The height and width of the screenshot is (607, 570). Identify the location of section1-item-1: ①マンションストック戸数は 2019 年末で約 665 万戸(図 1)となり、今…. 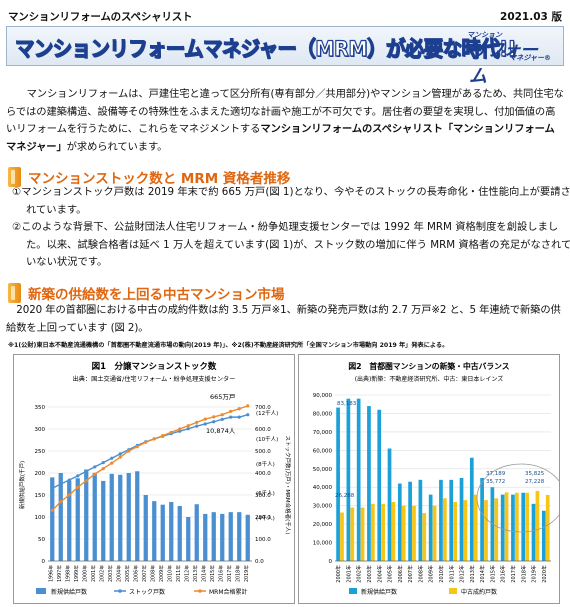
(291, 201).